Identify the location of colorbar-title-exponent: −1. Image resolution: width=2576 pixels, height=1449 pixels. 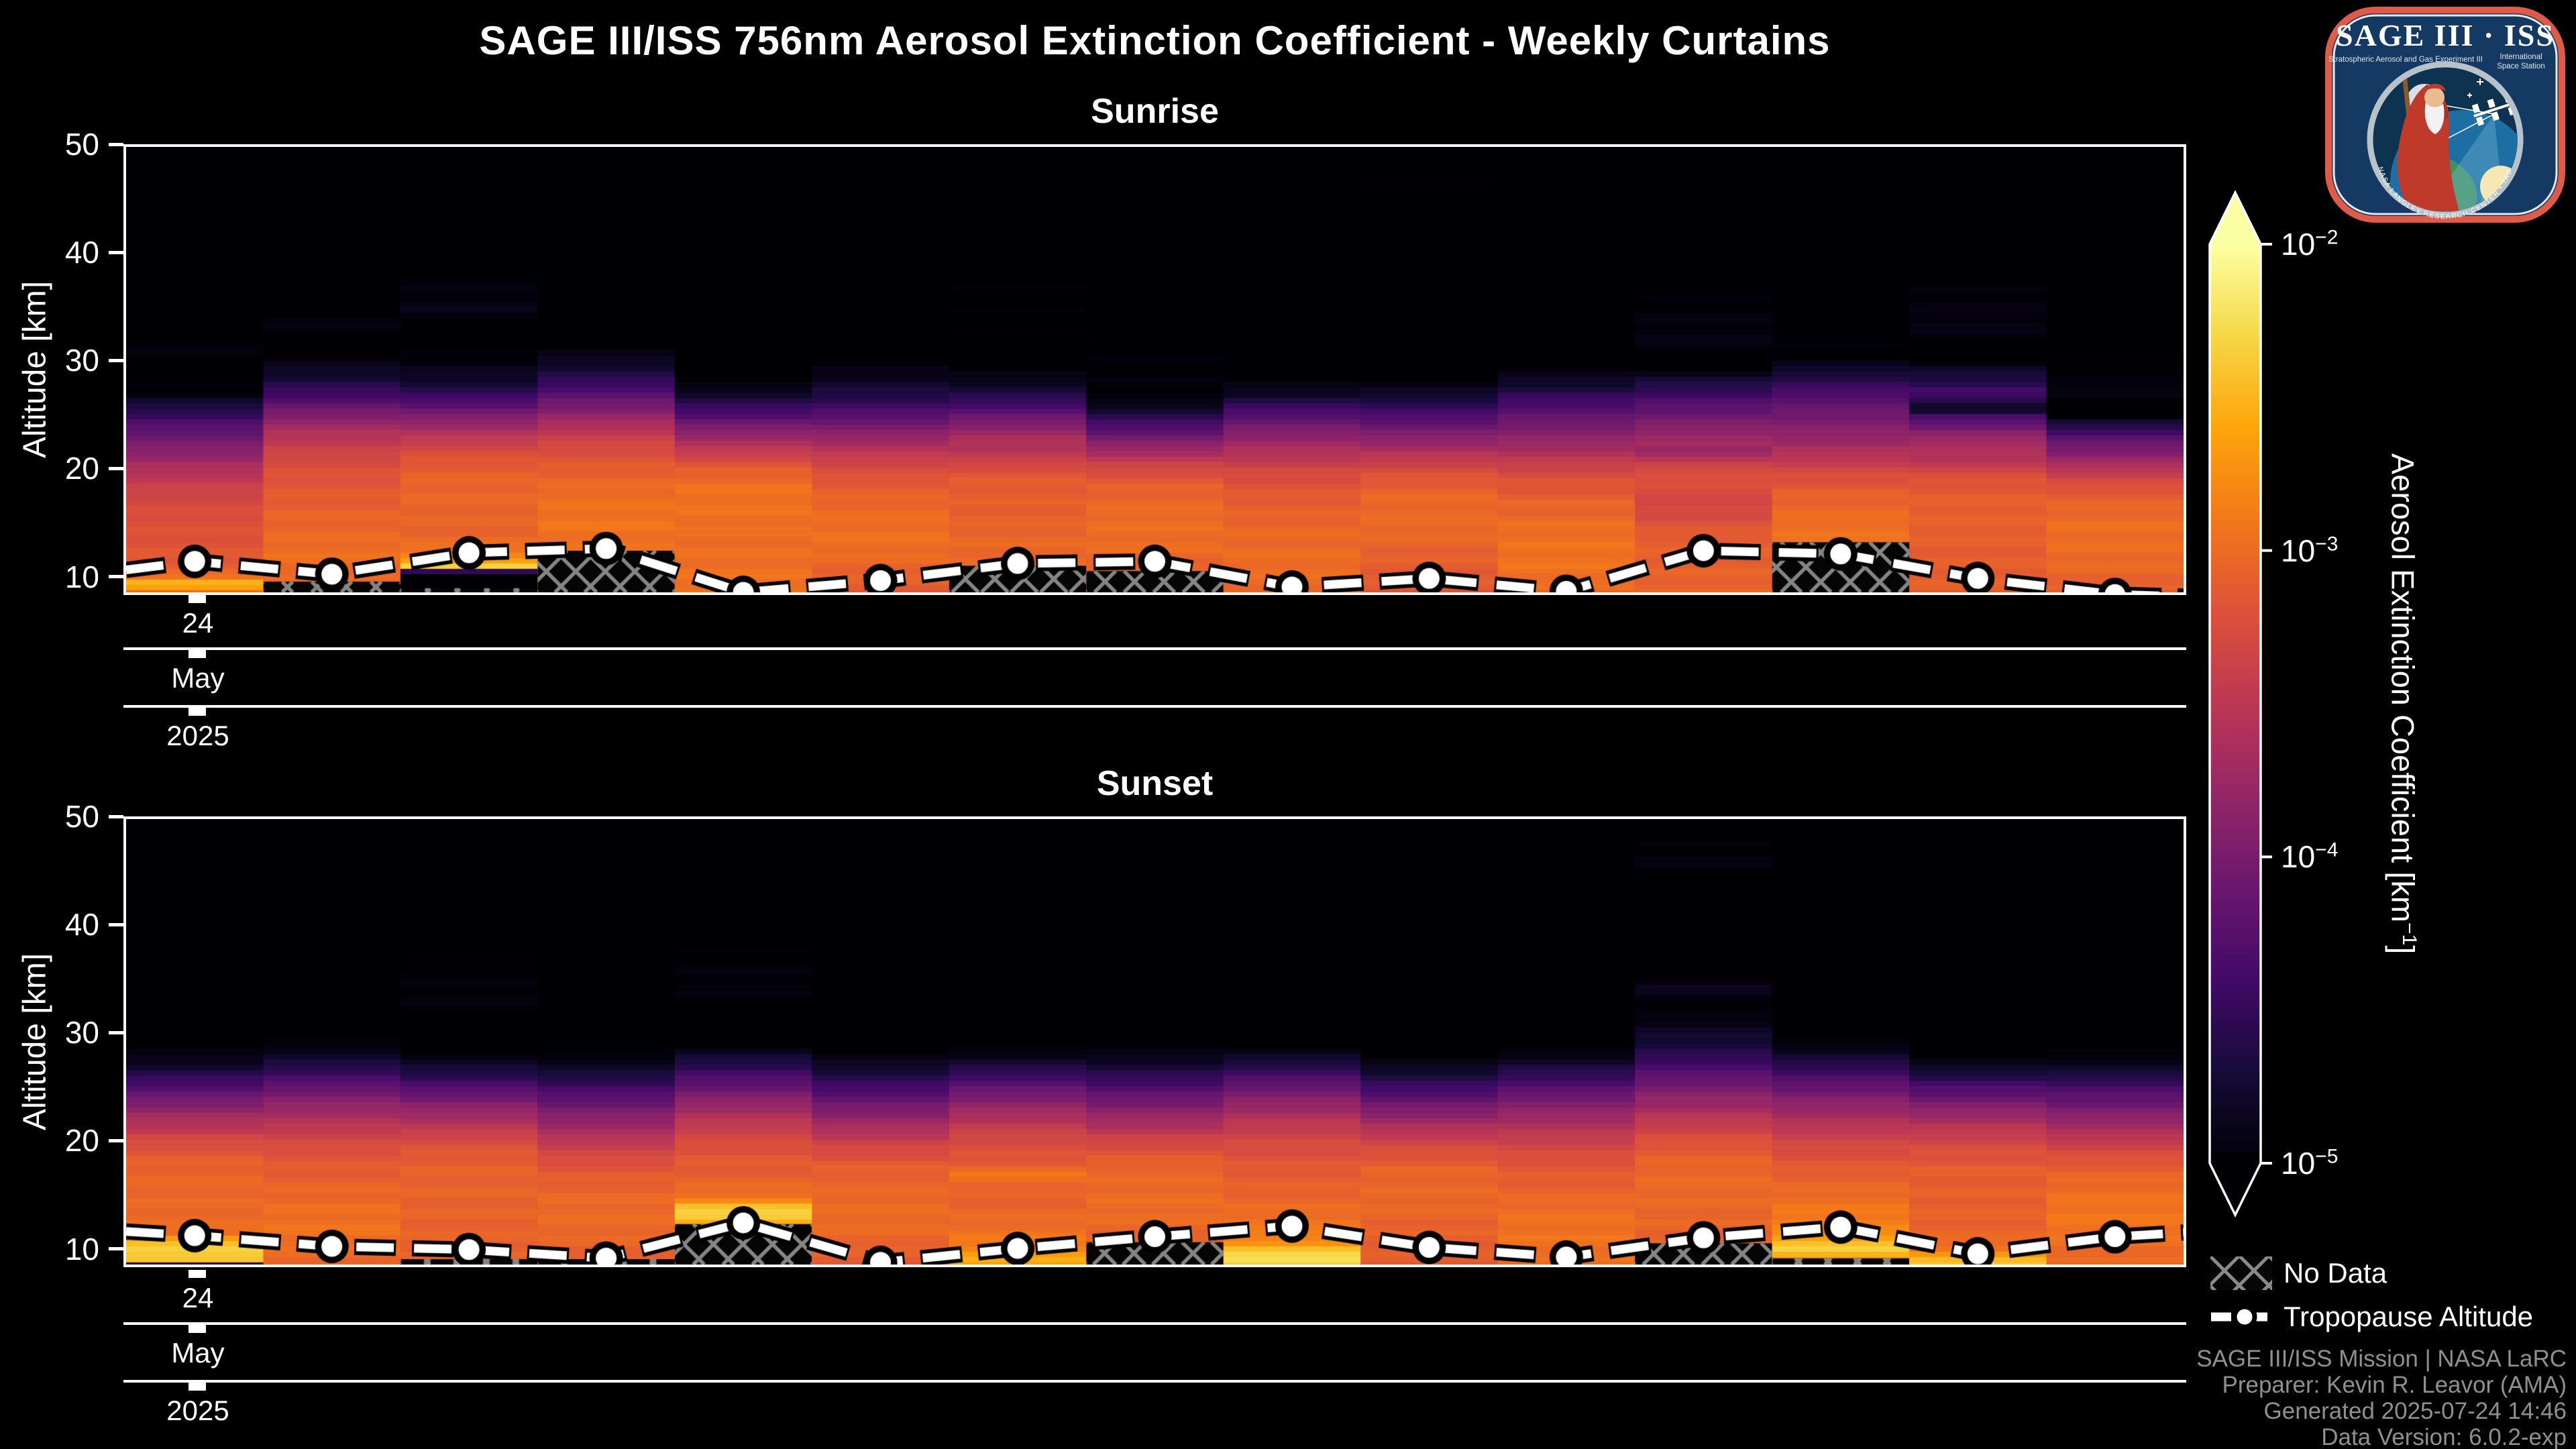
(2409, 934).